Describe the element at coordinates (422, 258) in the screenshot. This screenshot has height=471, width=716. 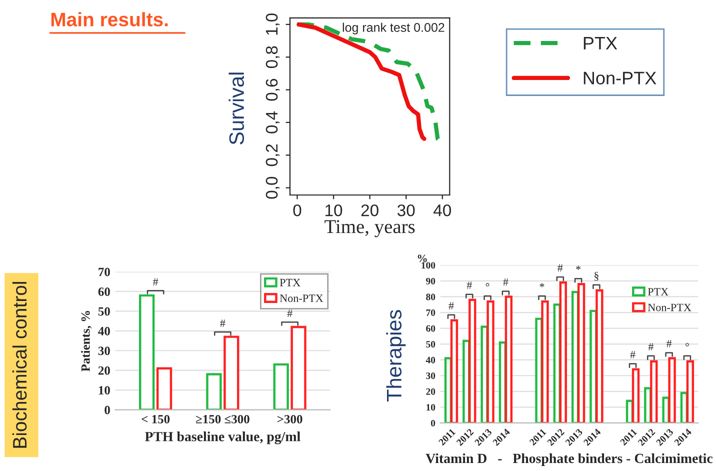
I see `y-axis-title: %` at that location.